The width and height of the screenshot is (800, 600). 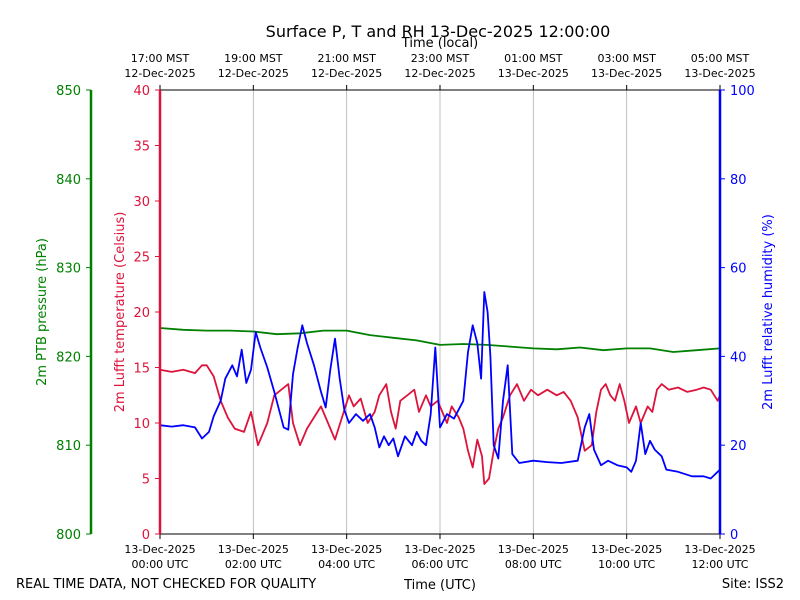 What do you see at coordinates (253, 73) in the screenshot?
I see `top-tick-sublabel-1: 12-Dec-2025` at bounding box center [253, 73].